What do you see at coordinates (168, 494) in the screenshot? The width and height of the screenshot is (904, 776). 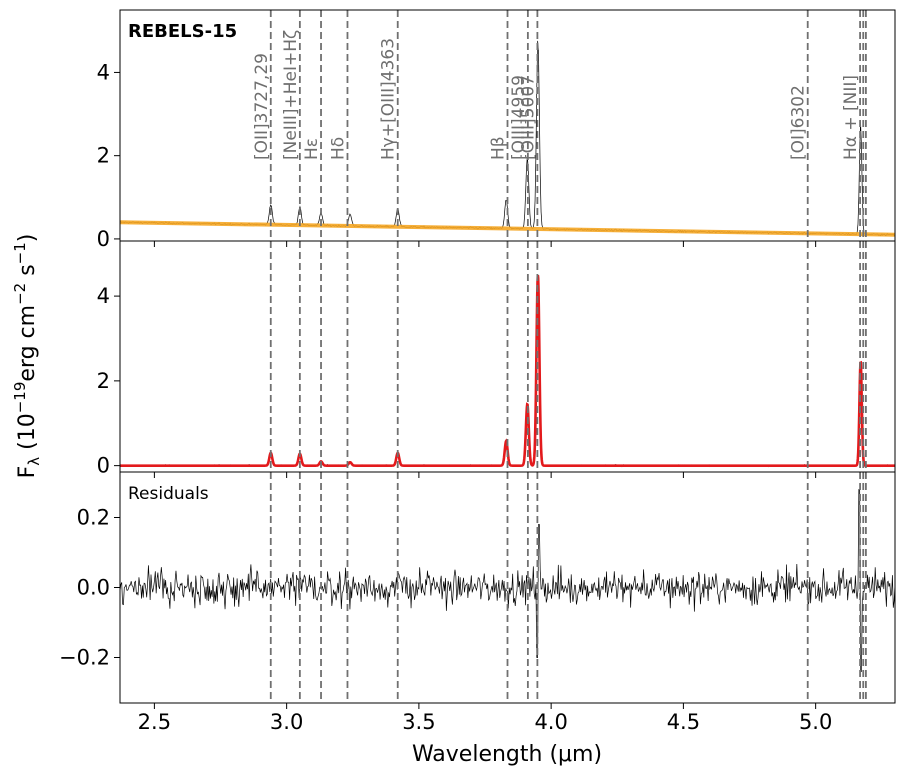 I see `residuals-label: Residuals` at bounding box center [168, 494].